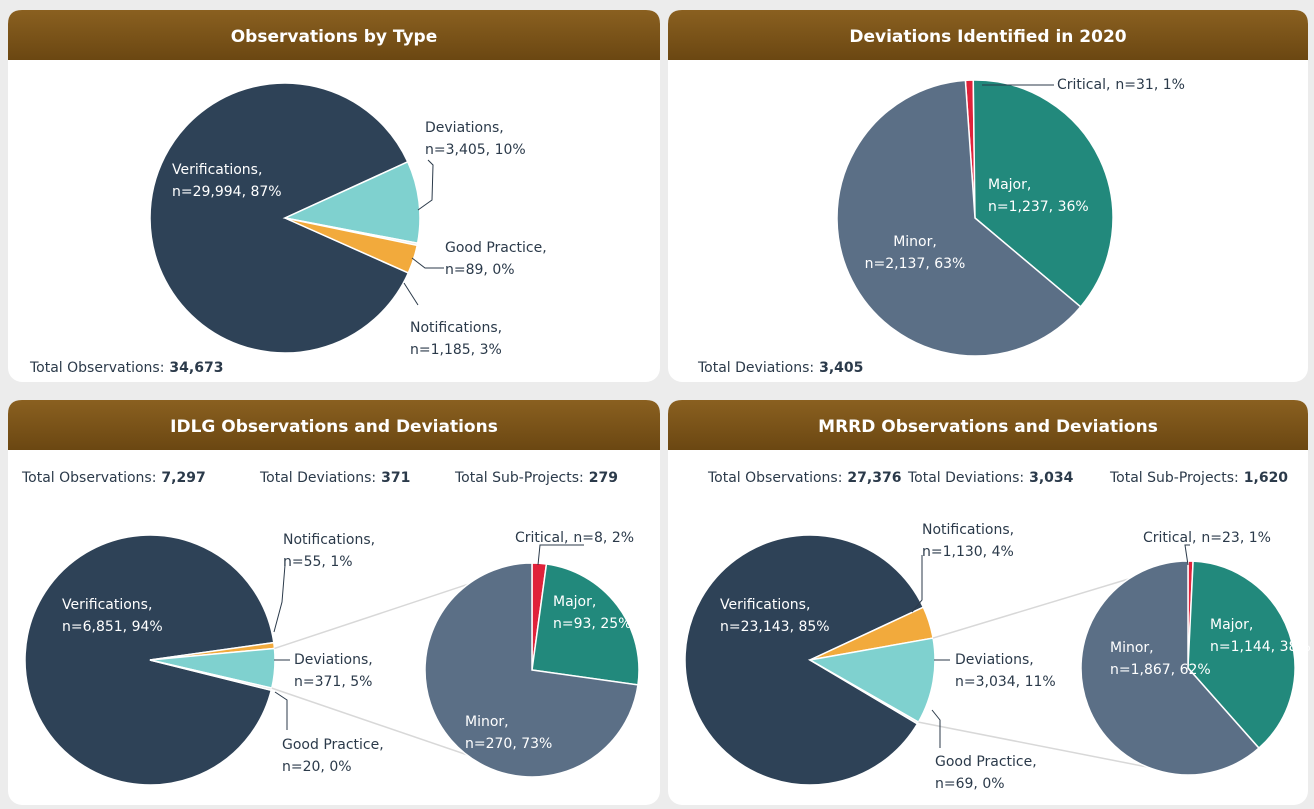 The height and width of the screenshot is (809, 1314). What do you see at coordinates (395, 478) in the screenshot?
I see `total-value: 371` at bounding box center [395, 478].